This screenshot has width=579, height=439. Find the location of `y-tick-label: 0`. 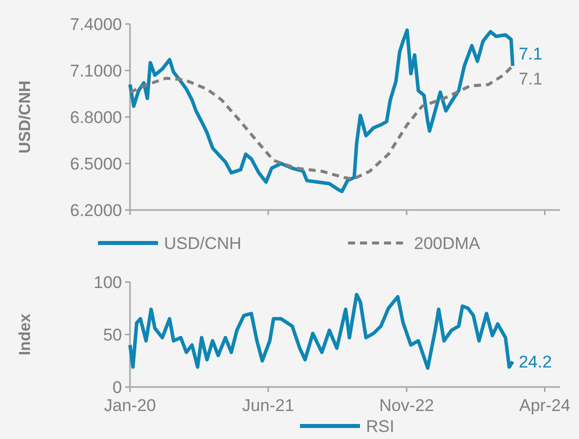

y-tick-label: 0 is located at coordinates (117, 387).